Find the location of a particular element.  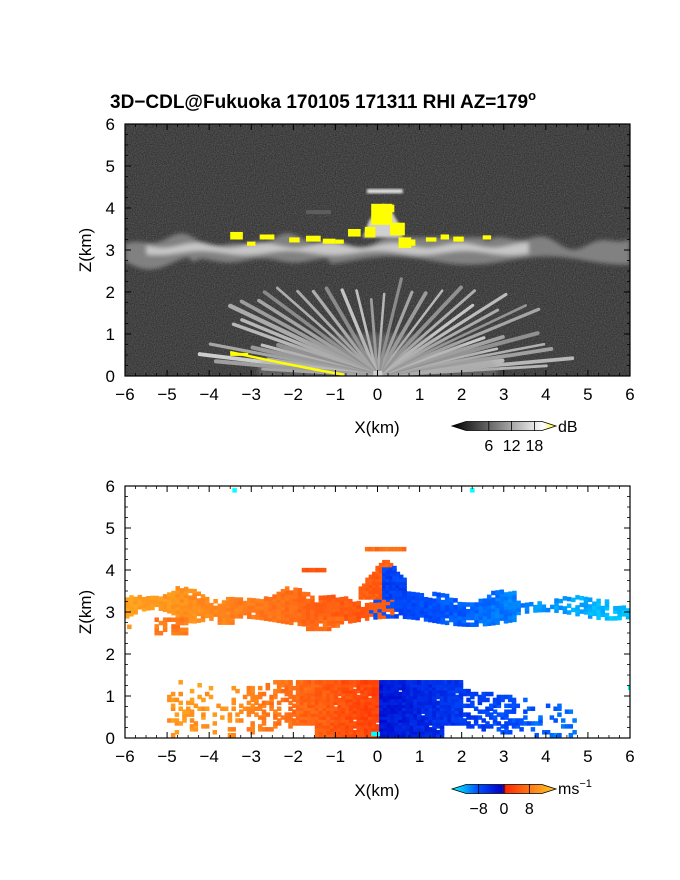

bottom-y-tick-label: 1 is located at coordinates (110, 696).